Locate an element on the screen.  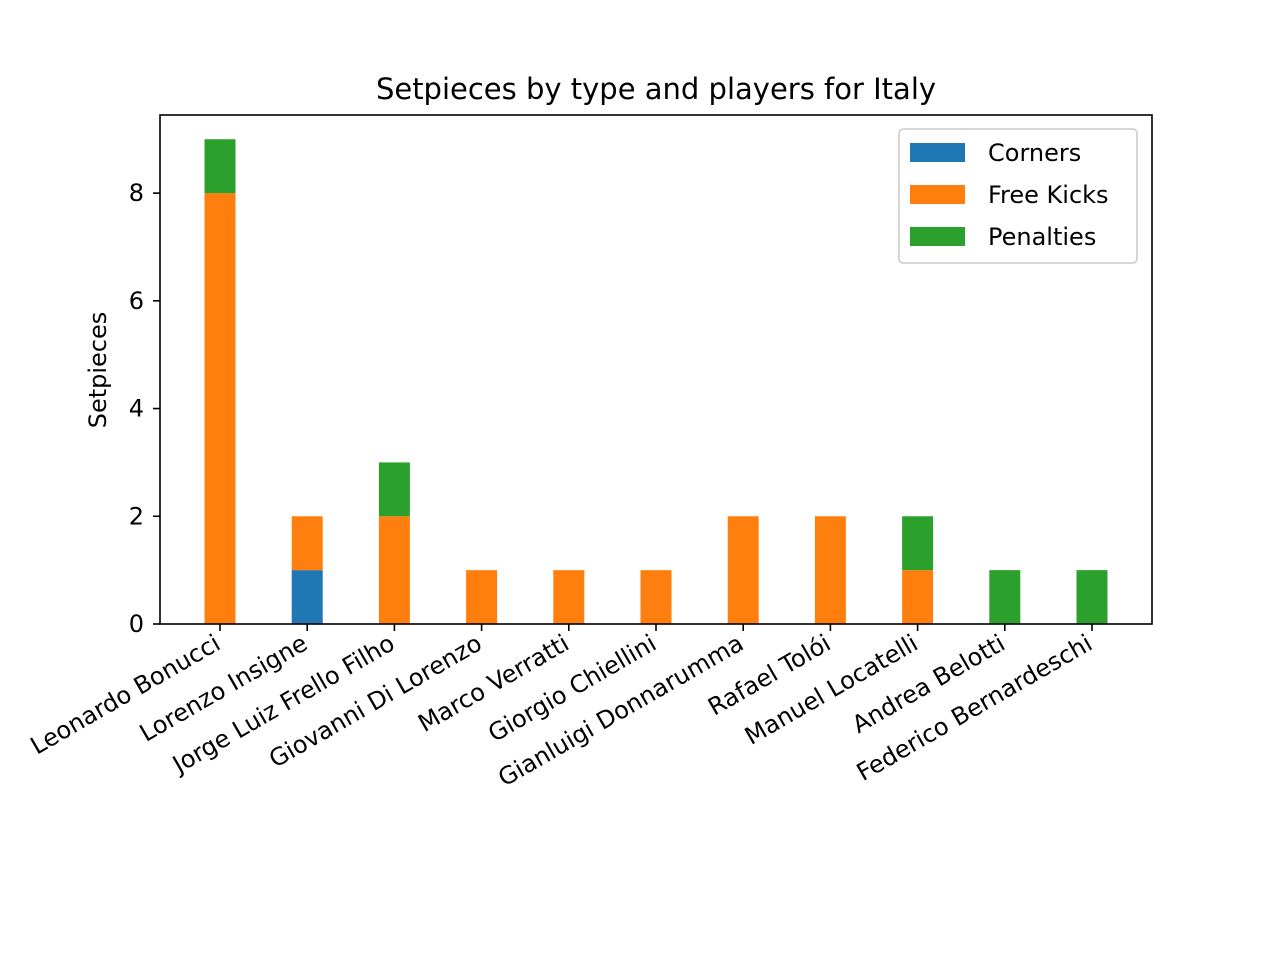
y-tick-label: 4 is located at coordinates (136, 409).